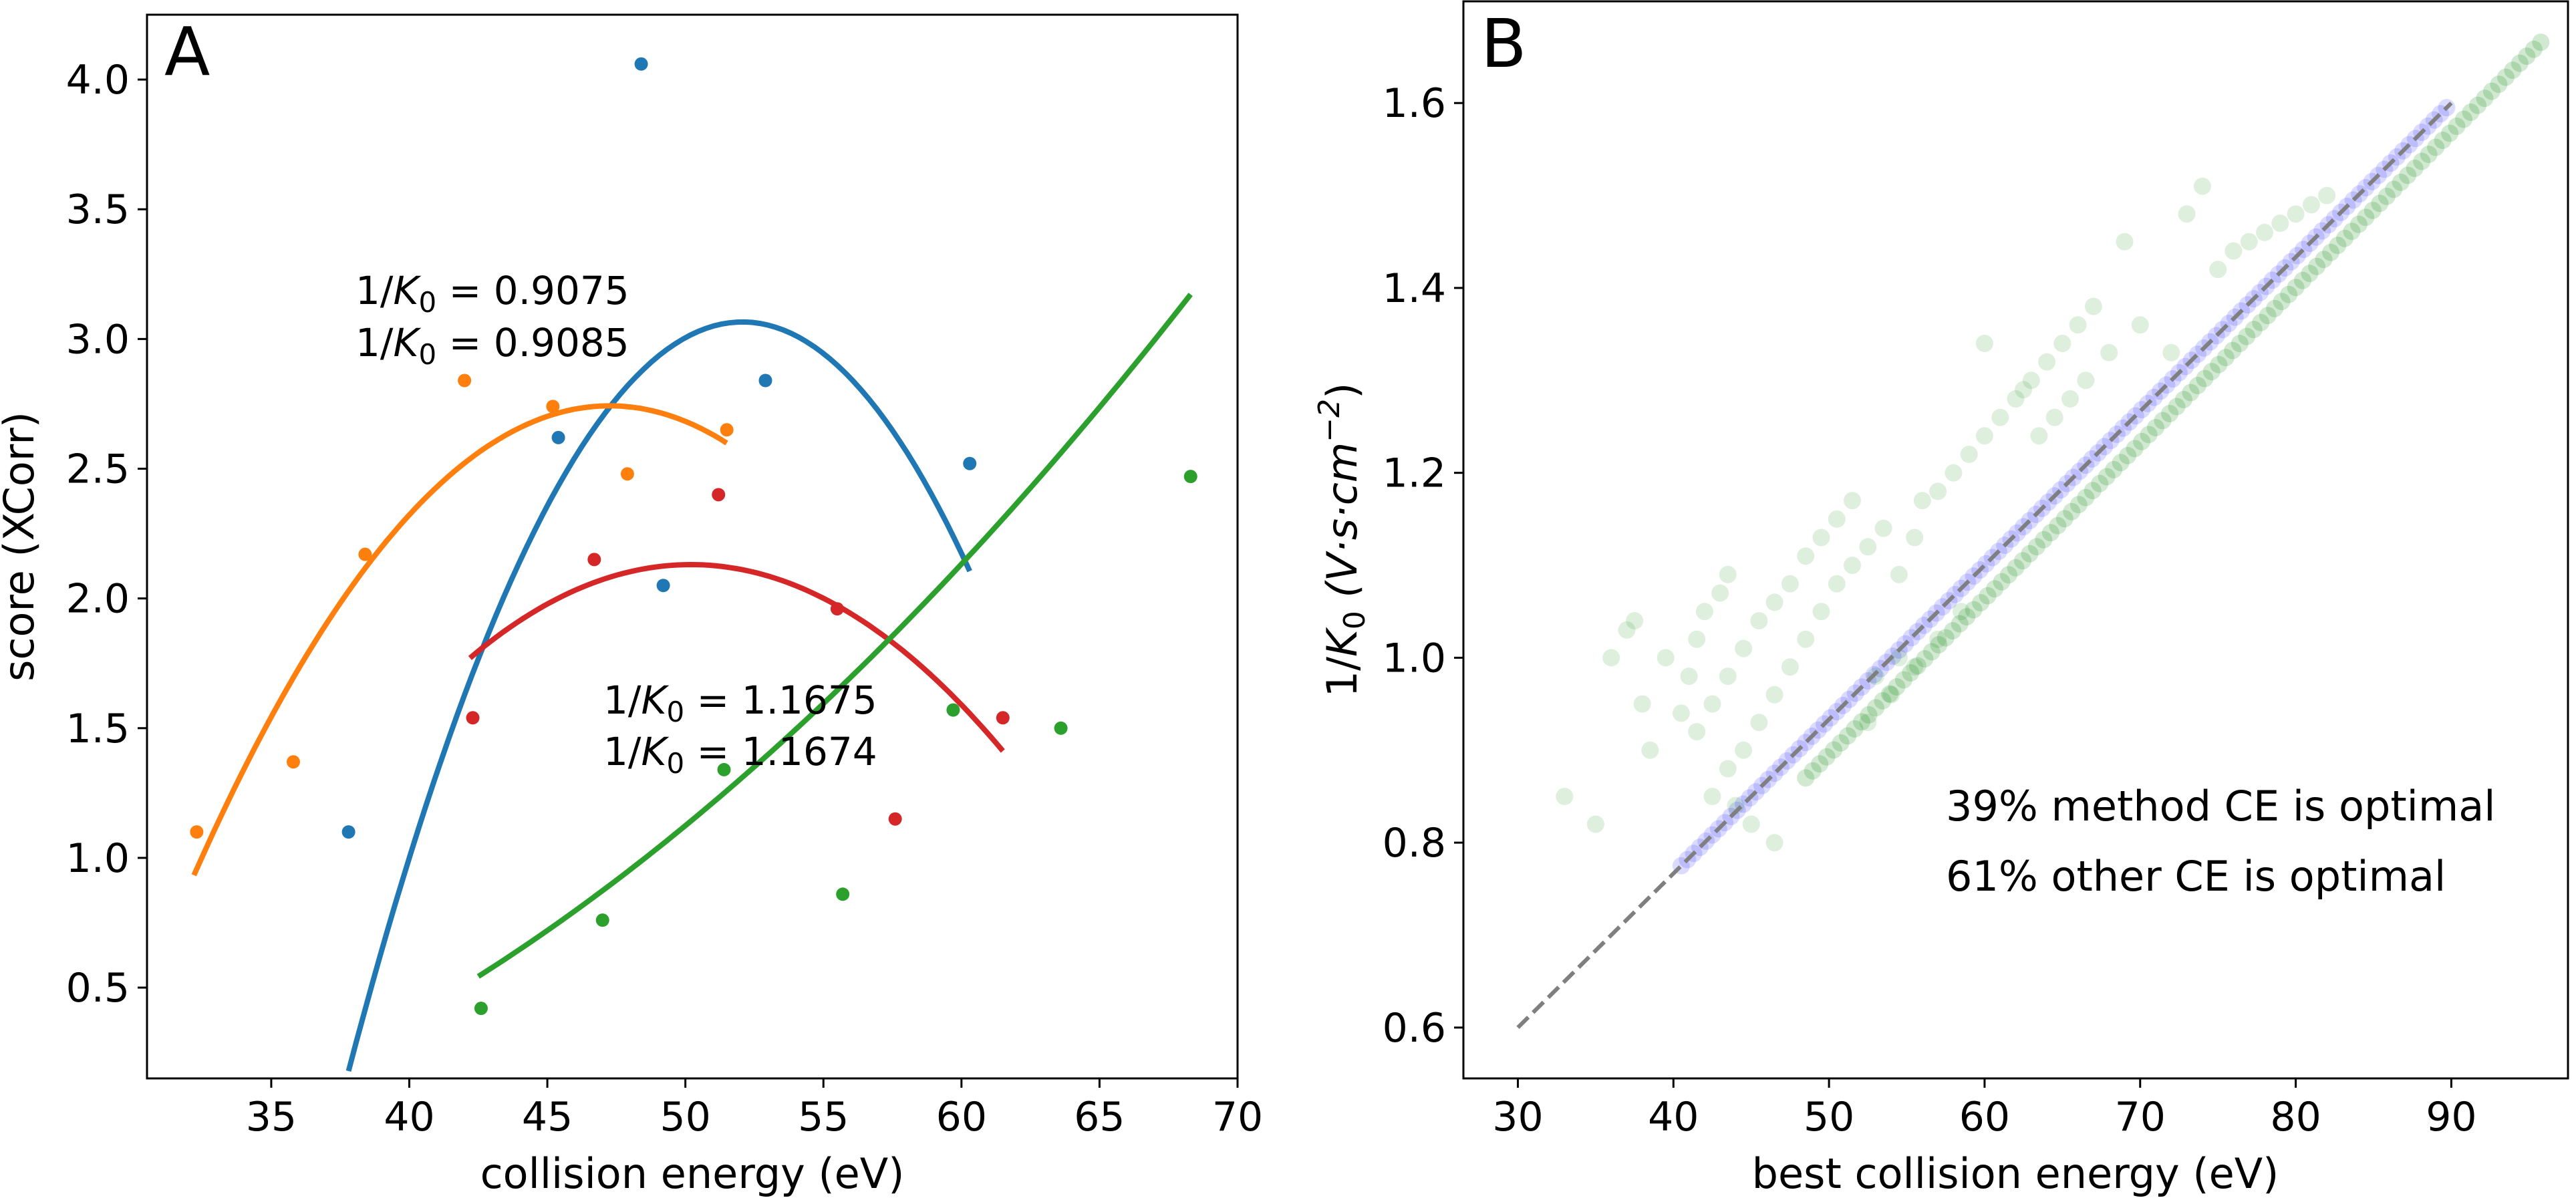 Image resolution: width=2576 pixels, height=1198 pixels. What do you see at coordinates (492, 345) in the screenshot?
I see `series-orange-label: 1/K0 = 0.9085` at bounding box center [492, 345].